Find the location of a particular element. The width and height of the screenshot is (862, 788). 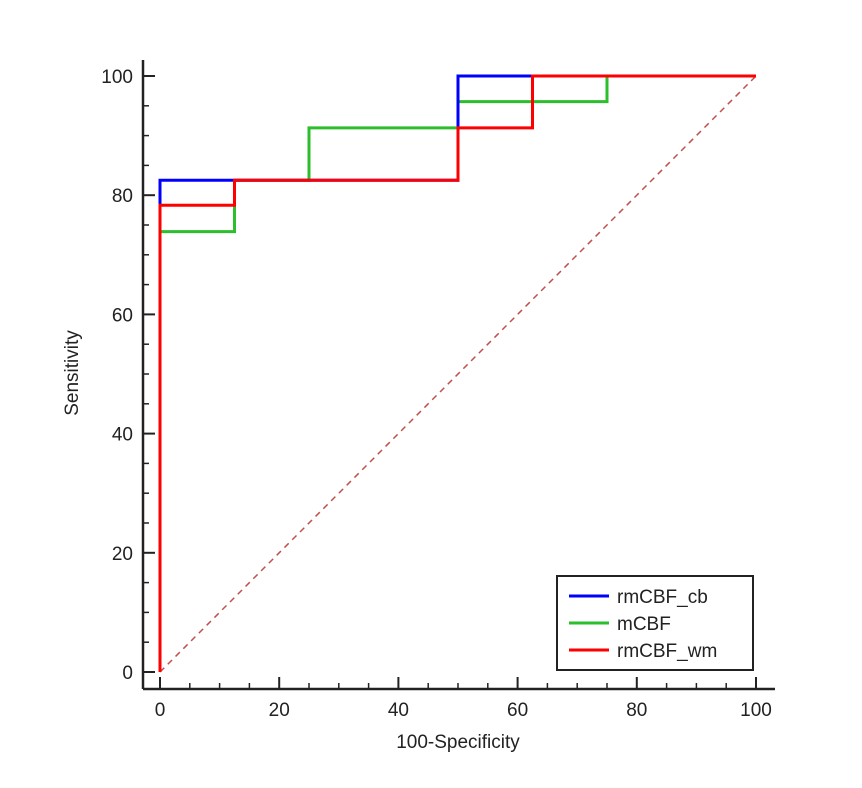

legend: rmCBF_cb mCBF rmCBF_wm is located at coordinates (655, 623).